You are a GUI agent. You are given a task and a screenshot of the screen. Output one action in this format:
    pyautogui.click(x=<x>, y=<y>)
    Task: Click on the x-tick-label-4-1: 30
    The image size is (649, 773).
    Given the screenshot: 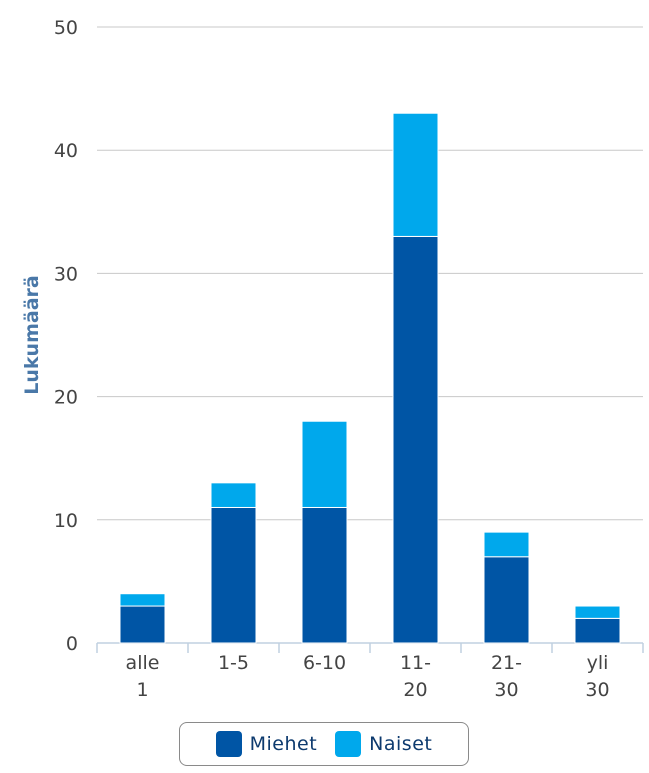 What is the action you would take?
    pyautogui.click(x=506, y=690)
    